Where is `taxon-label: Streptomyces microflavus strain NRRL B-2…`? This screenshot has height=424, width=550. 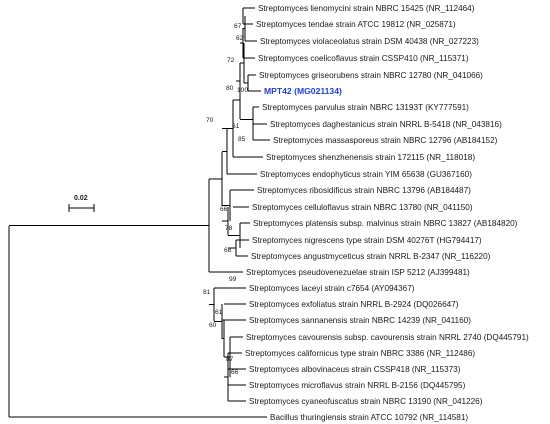 taxon-label: Streptomyces microflavus strain NRRL B-2… is located at coordinates (357, 385).